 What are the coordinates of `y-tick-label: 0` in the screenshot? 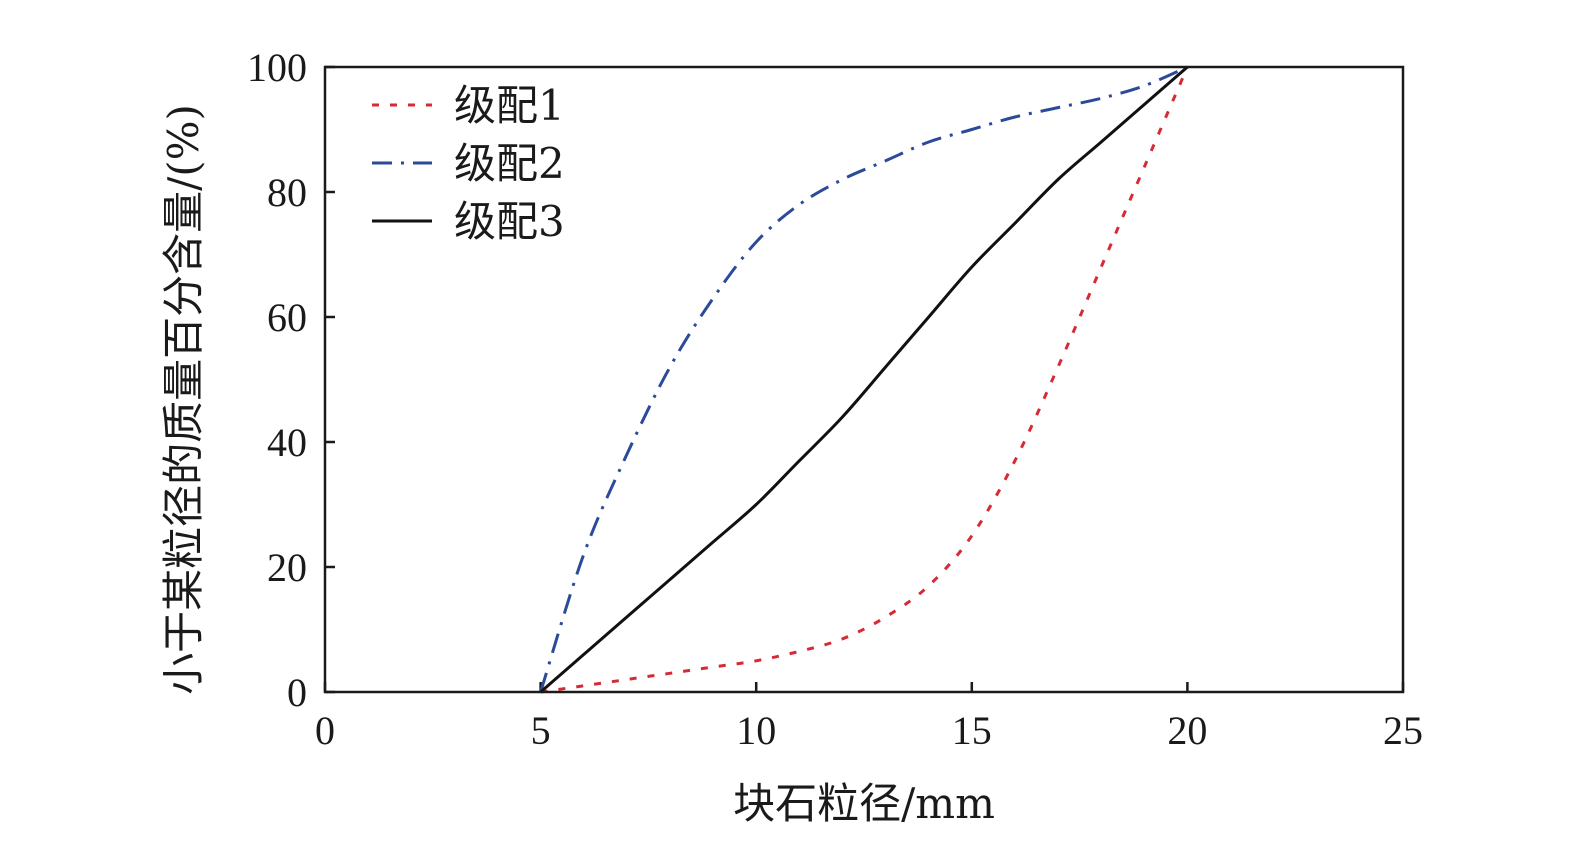 It's located at (297, 692).